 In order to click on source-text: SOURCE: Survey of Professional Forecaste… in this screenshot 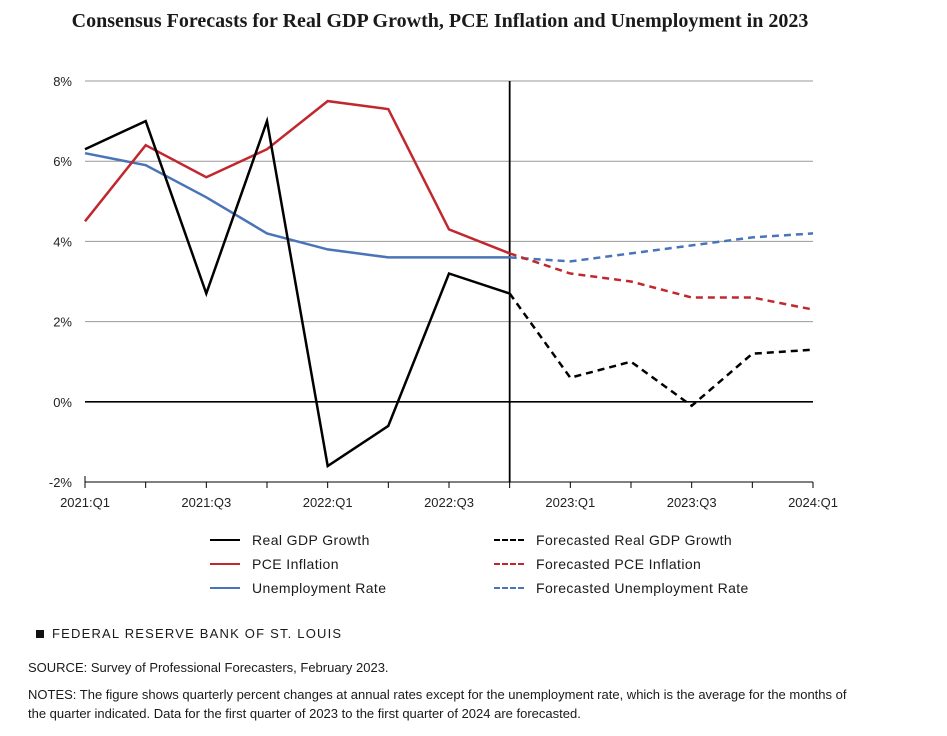, I will do `click(208, 667)`.